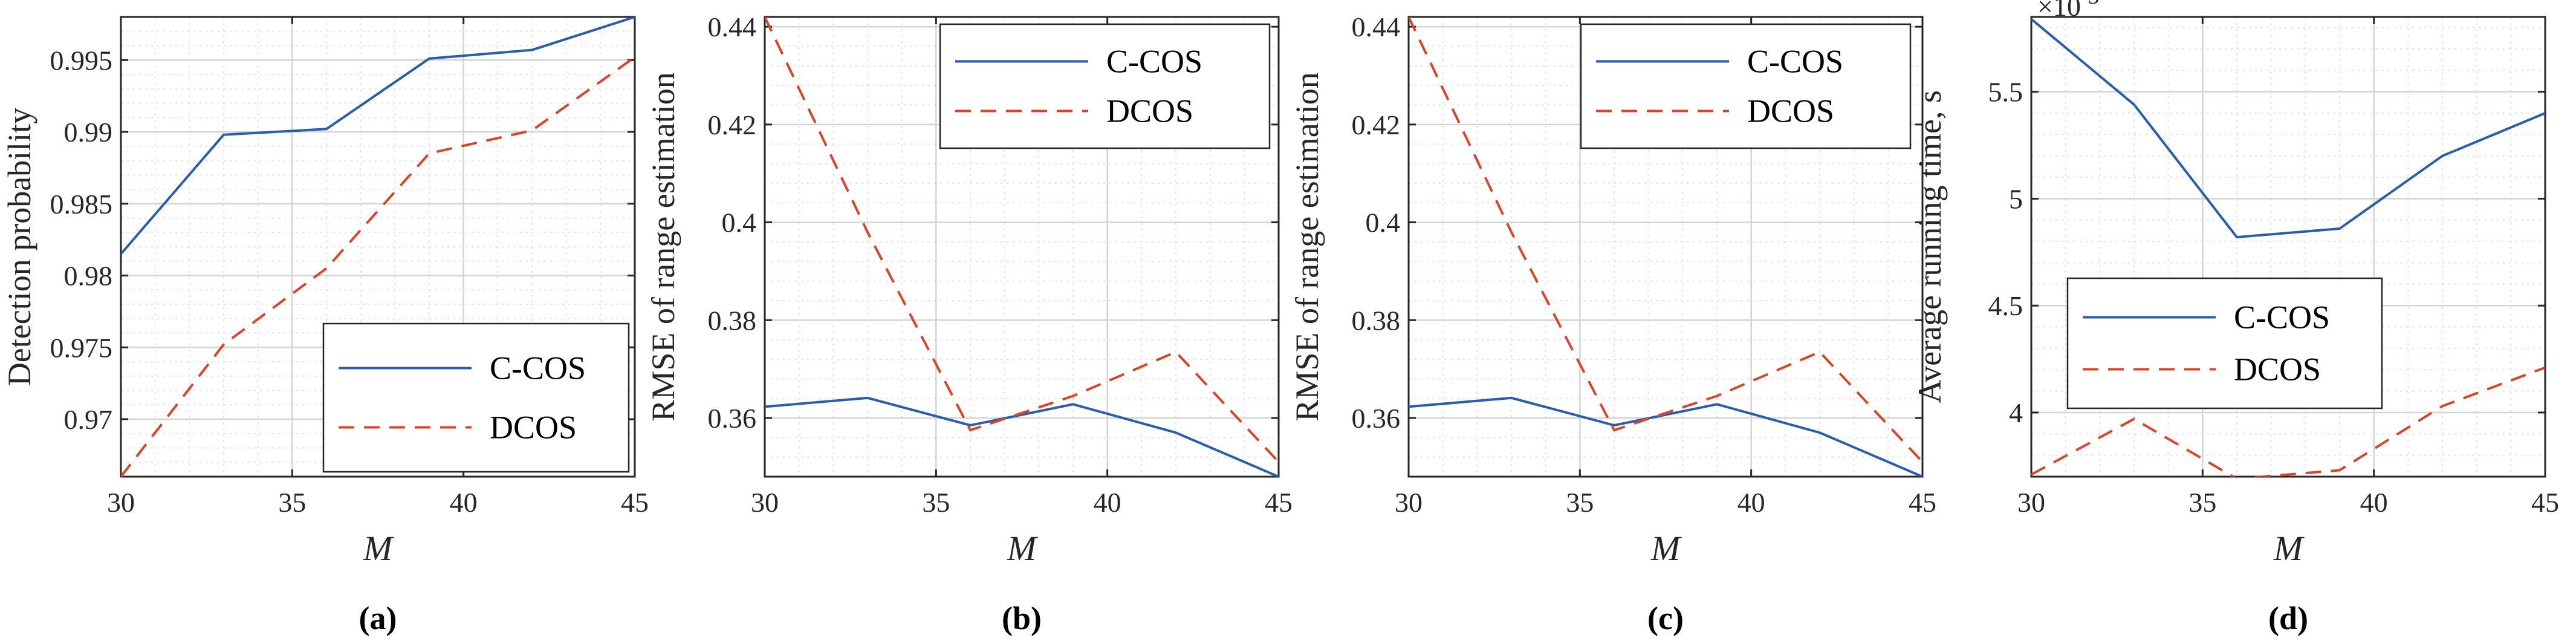 Image resolution: width=2576 pixels, height=643 pixels. Describe the element at coordinates (1930, 247) in the screenshot. I see `y-axis-label: Average running time, s` at that location.